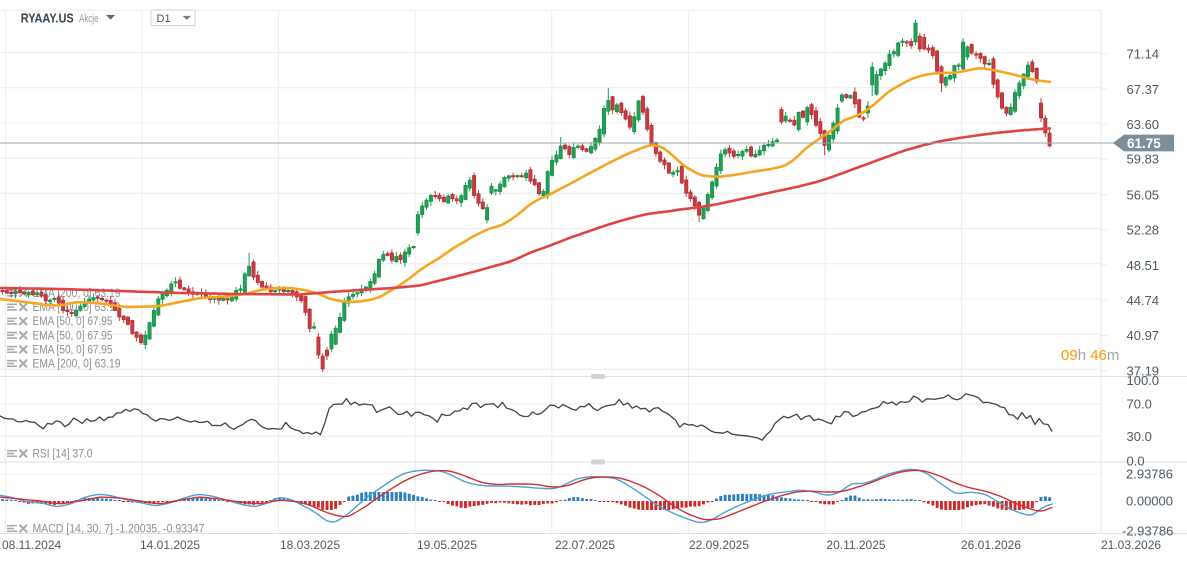  What do you see at coordinates (1143, 194) in the screenshot?
I see `svg-text: 56.05` at bounding box center [1143, 194].